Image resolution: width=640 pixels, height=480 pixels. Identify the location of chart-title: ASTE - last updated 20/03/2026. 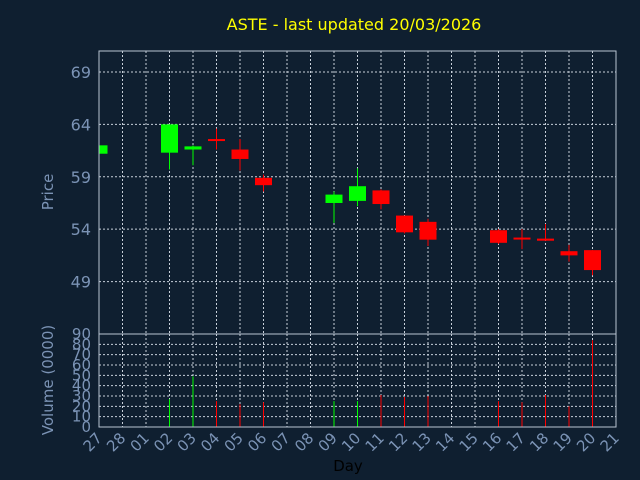
(354, 24).